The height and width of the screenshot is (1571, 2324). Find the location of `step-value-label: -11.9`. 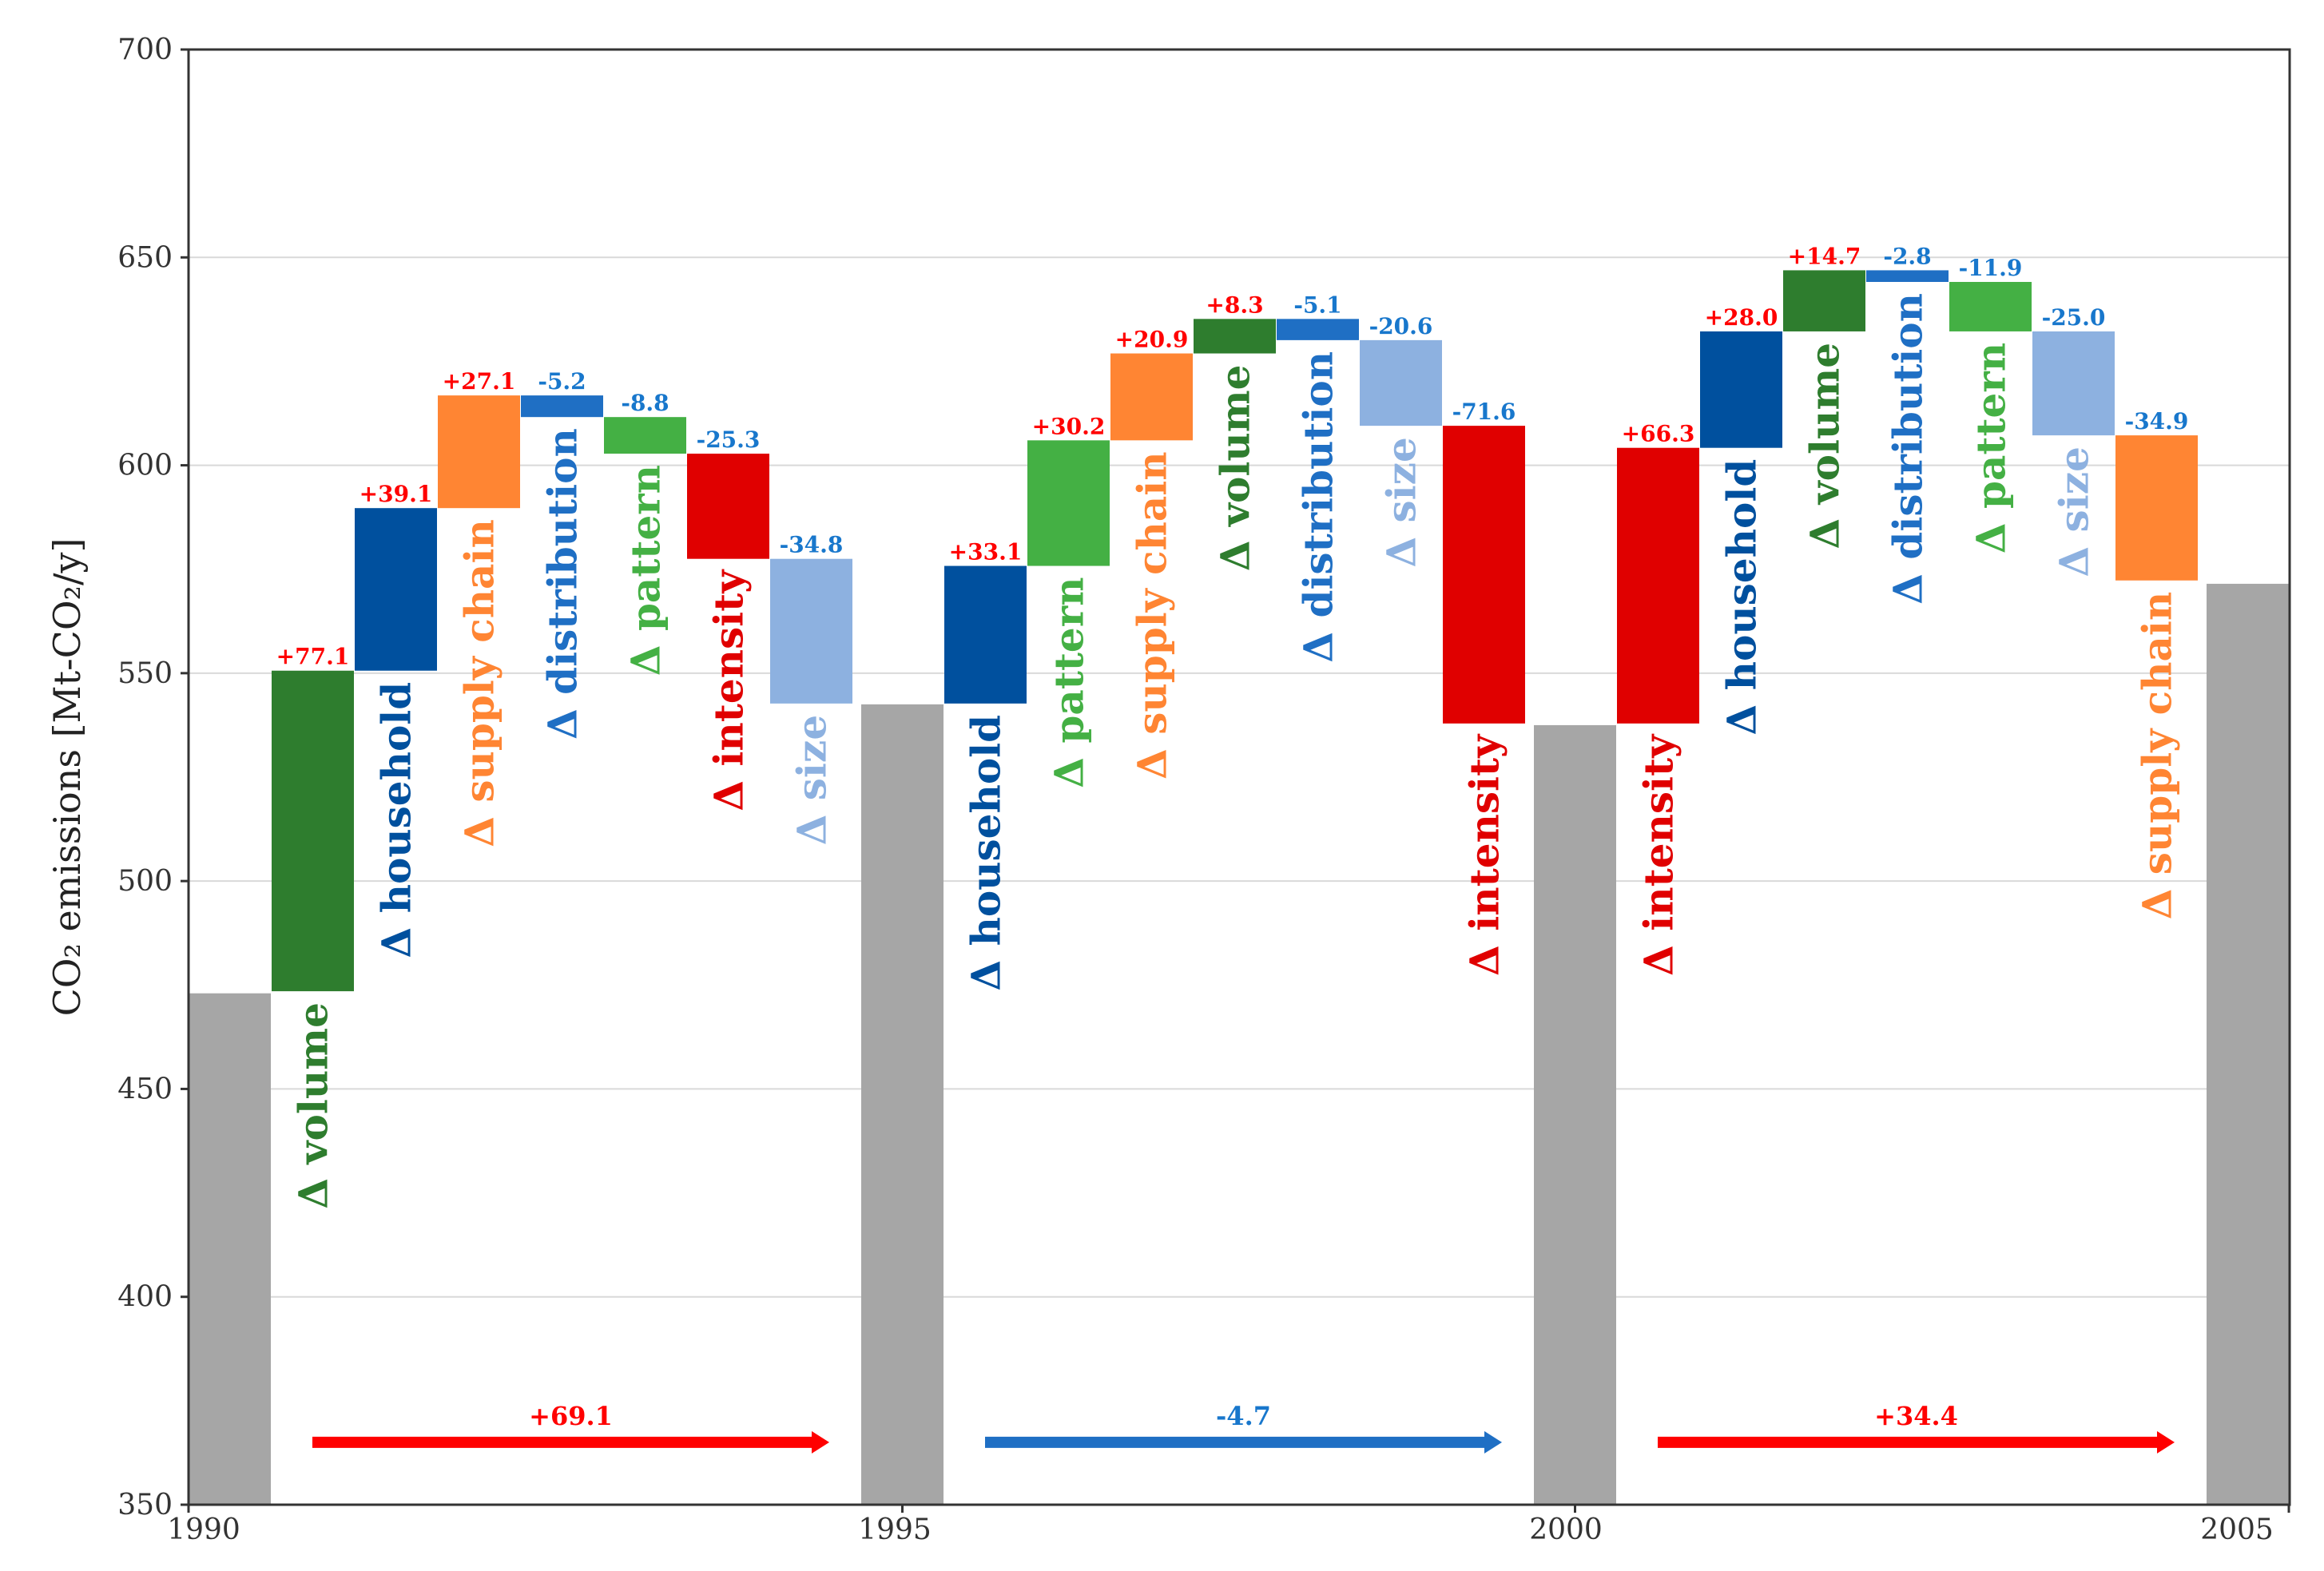

step-value-label: -11.9 is located at coordinates (1991, 268).